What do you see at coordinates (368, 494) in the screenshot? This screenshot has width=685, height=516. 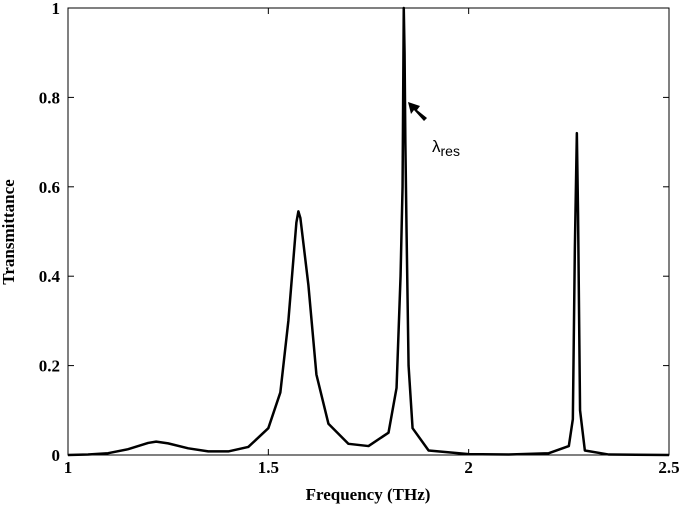 I see `x-axis-label: Frequency (THz)` at bounding box center [368, 494].